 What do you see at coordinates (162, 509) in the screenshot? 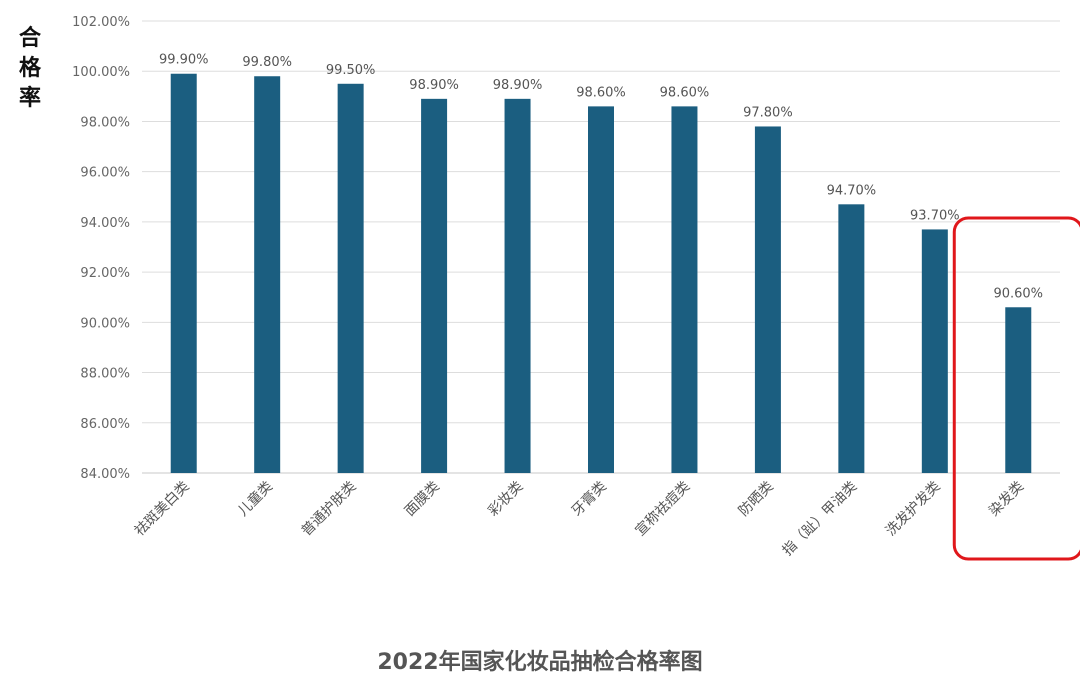
I see `x-tick-label: 祛斑美白类` at bounding box center [162, 509].